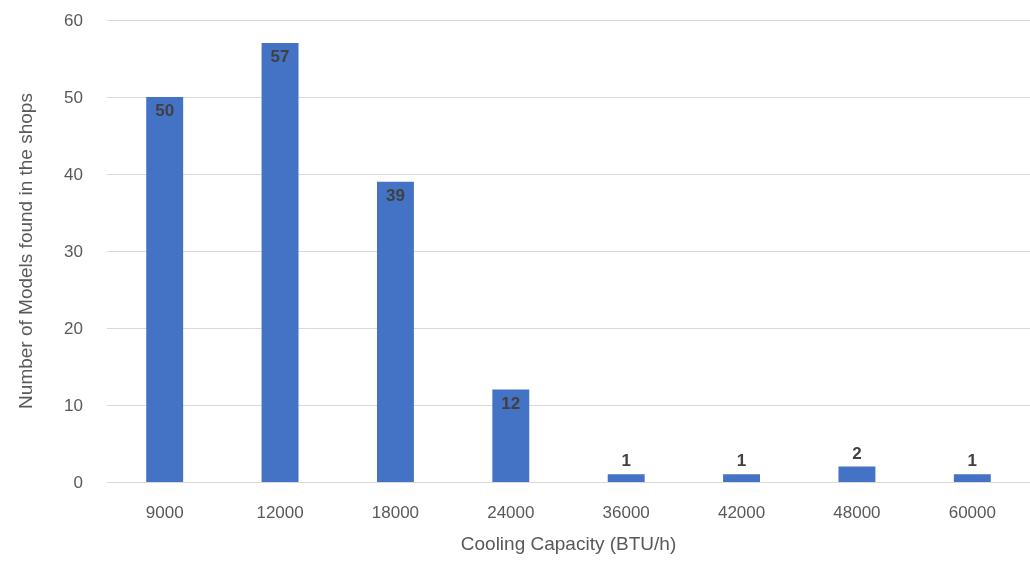 Image resolution: width=1030 pixels, height=566 pixels. I want to click on y-tick-label: 0, so click(78, 482).